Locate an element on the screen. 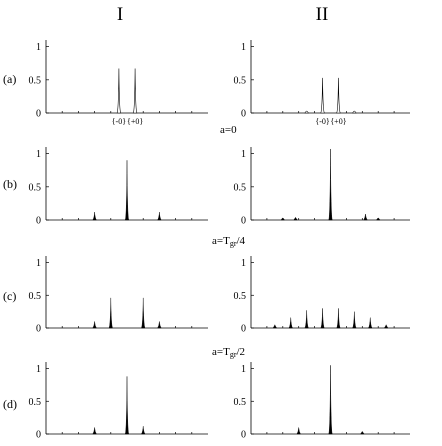  row-label-b: (b) is located at coordinates (10, 184).